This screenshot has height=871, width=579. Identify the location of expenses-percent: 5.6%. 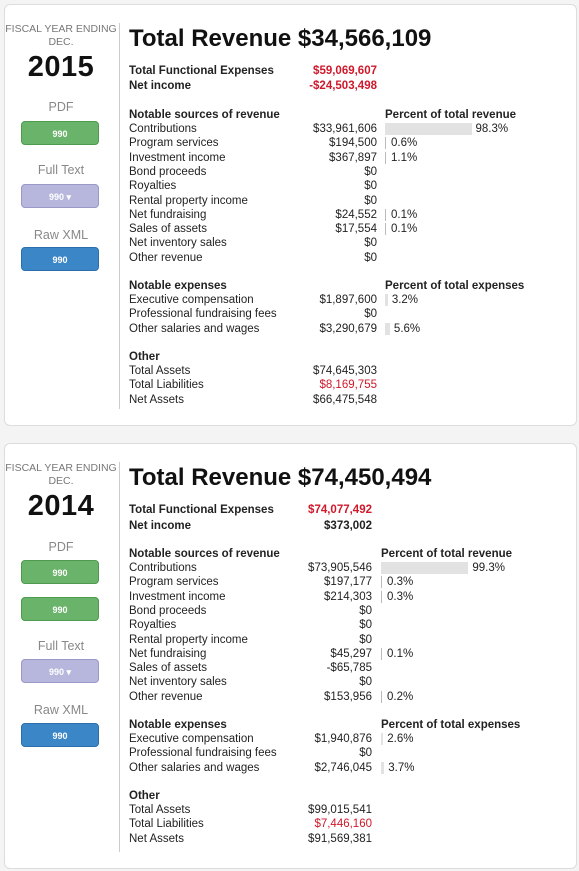
(475, 329).